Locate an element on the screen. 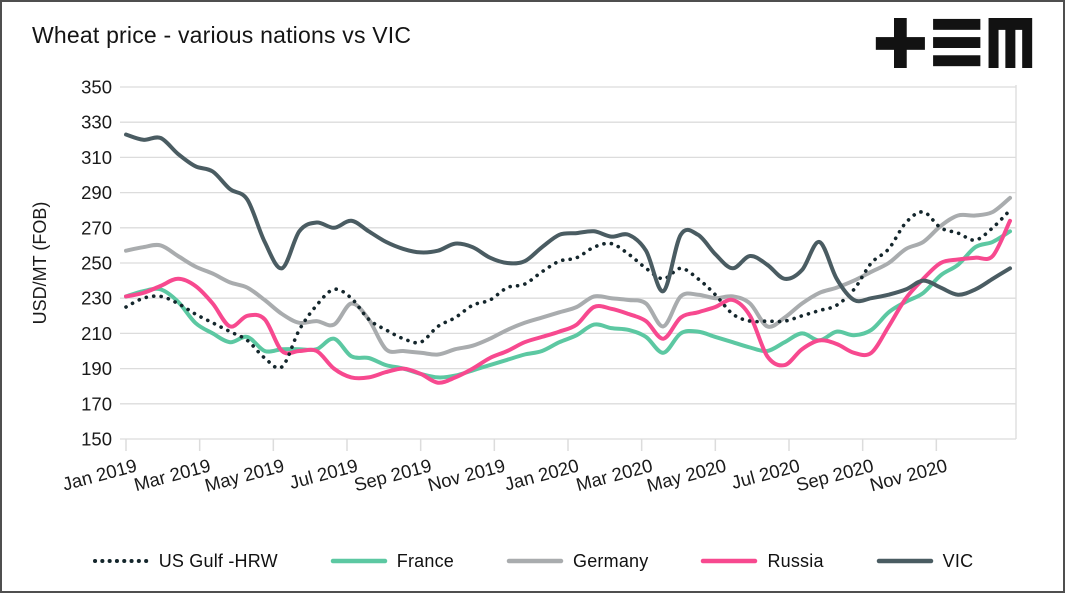 This screenshot has width=1065, height=593. legend: US Gulf -HRW France Germany Russia VIC is located at coordinates (532, 561).